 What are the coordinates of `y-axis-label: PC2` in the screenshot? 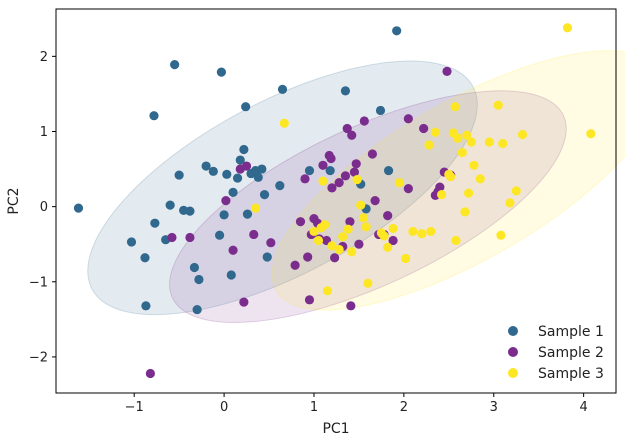 It's located at (14, 200).